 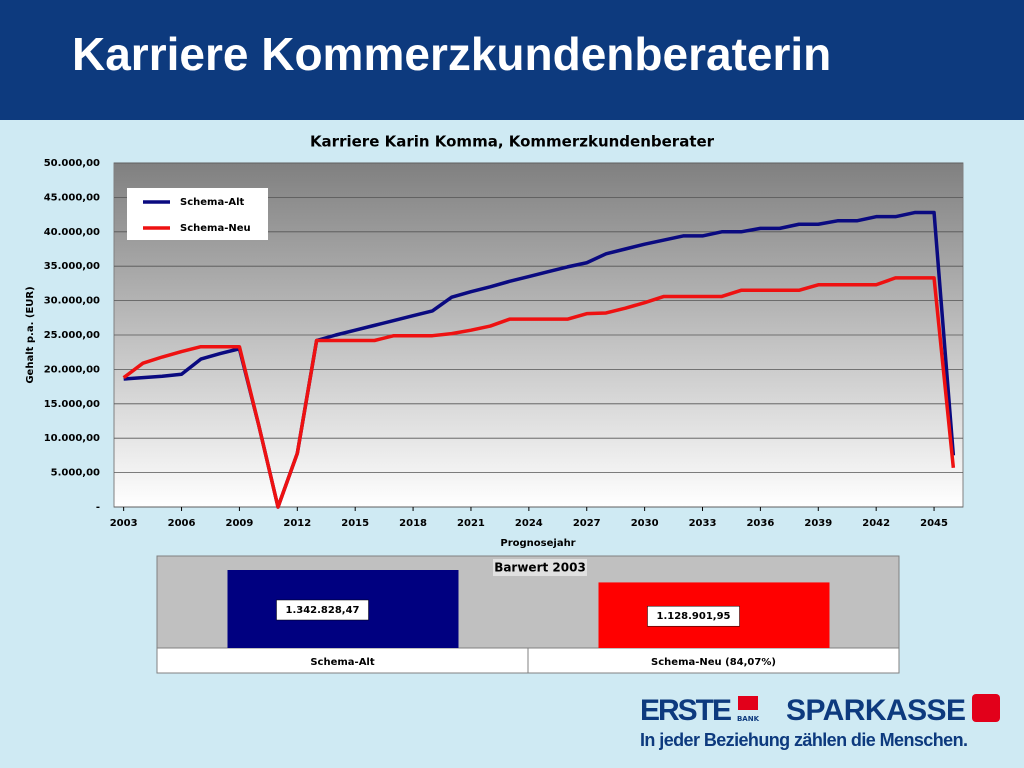 I want to click on legend-box, so click(x=197, y=214).